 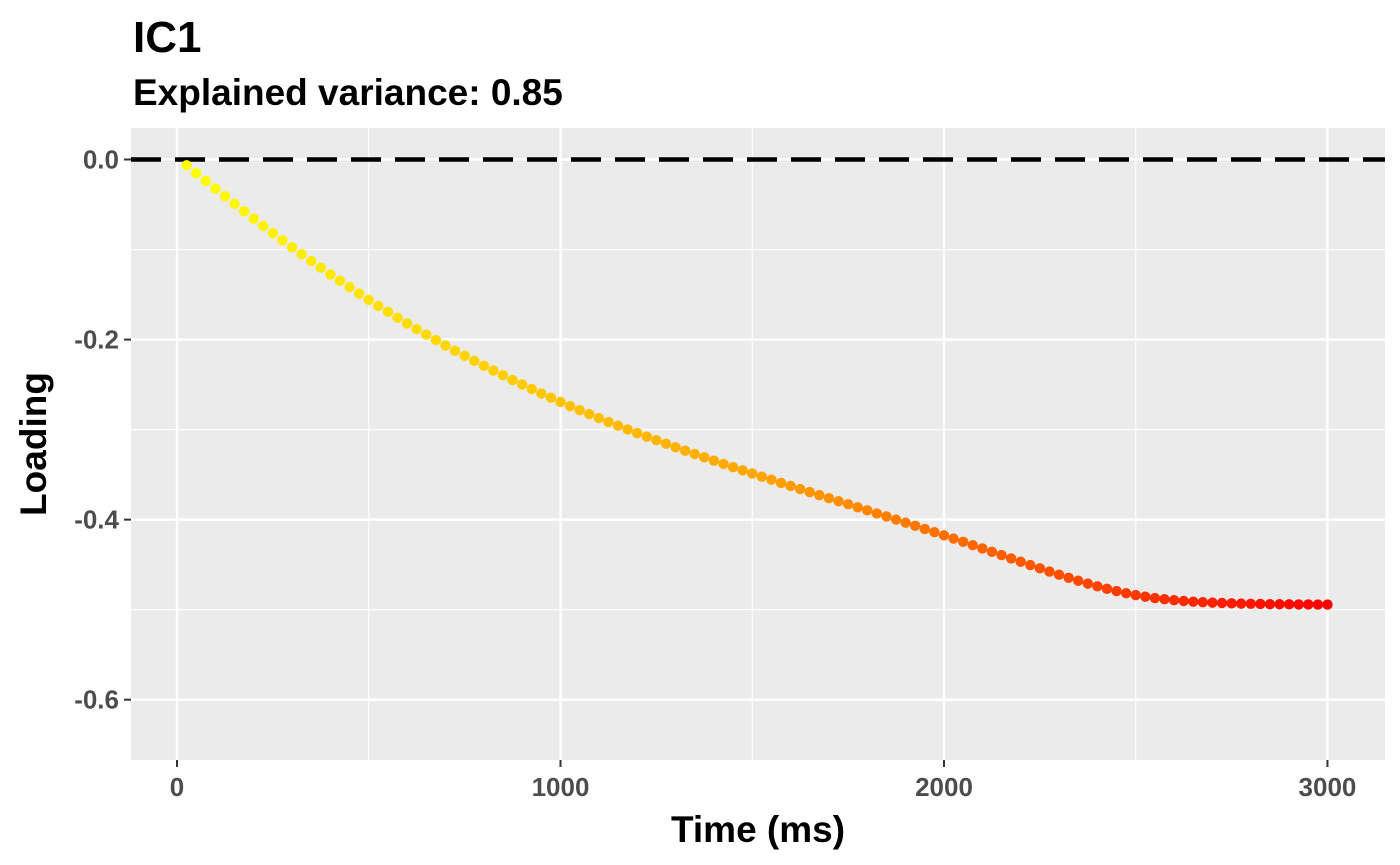 I want to click on x-tick-label: 0, so click(x=177, y=787).